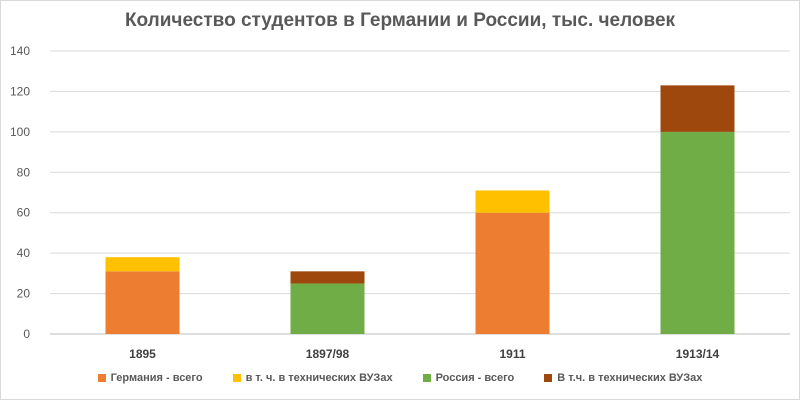 The height and width of the screenshot is (400, 800). What do you see at coordinates (24, 213) in the screenshot?
I see `y-tick-label: 60` at bounding box center [24, 213].